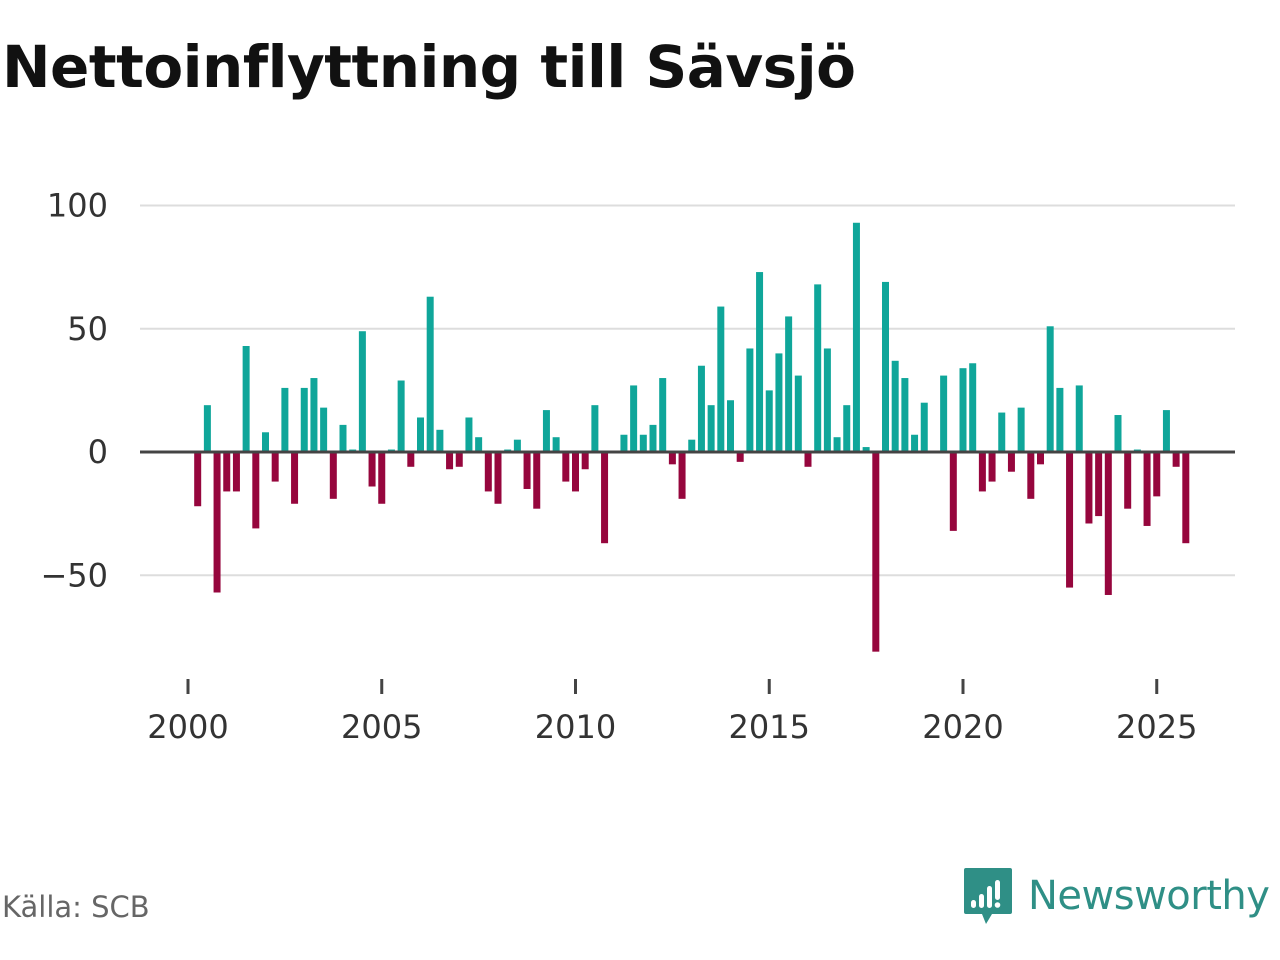 The width and height of the screenshot is (1280, 960). What do you see at coordinates (575, 727) in the screenshot?
I see `x-tick-label: 2010` at bounding box center [575, 727].